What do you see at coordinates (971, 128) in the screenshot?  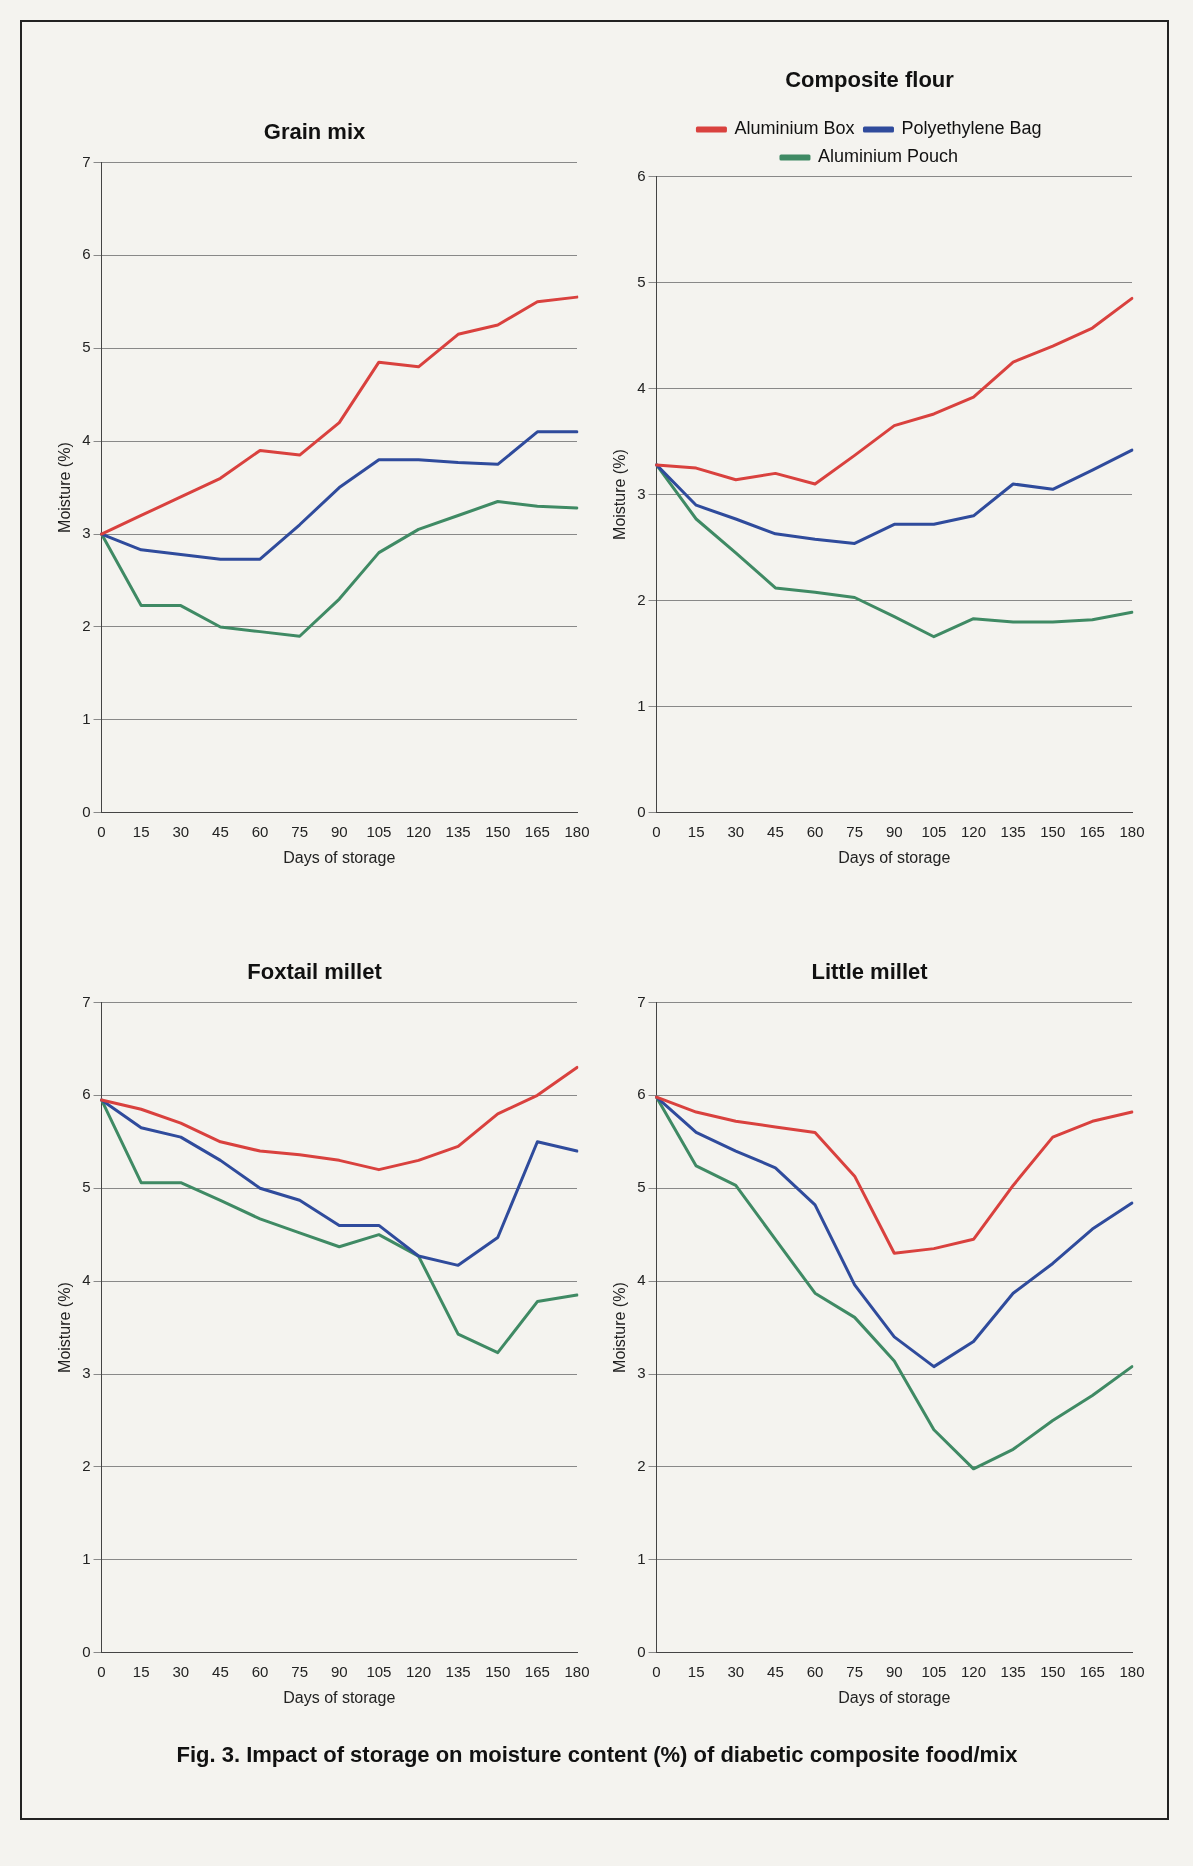 I see `legend-label: Polyethylene Bag` at bounding box center [971, 128].